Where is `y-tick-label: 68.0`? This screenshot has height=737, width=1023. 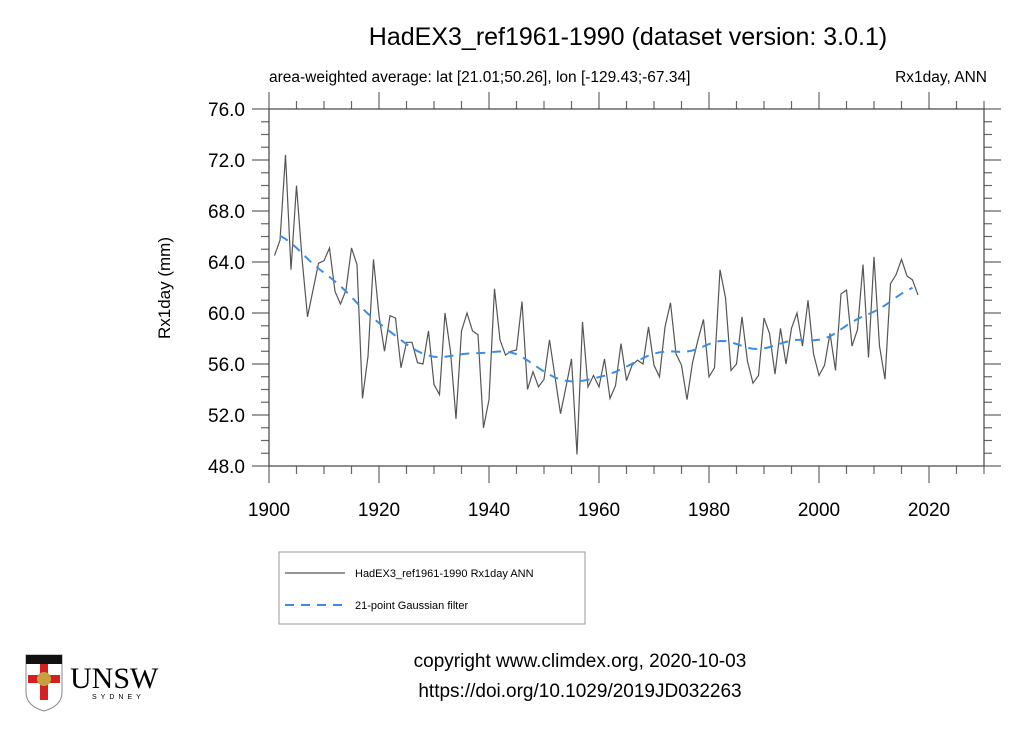 y-tick-label: 68.0 is located at coordinates (226, 212).